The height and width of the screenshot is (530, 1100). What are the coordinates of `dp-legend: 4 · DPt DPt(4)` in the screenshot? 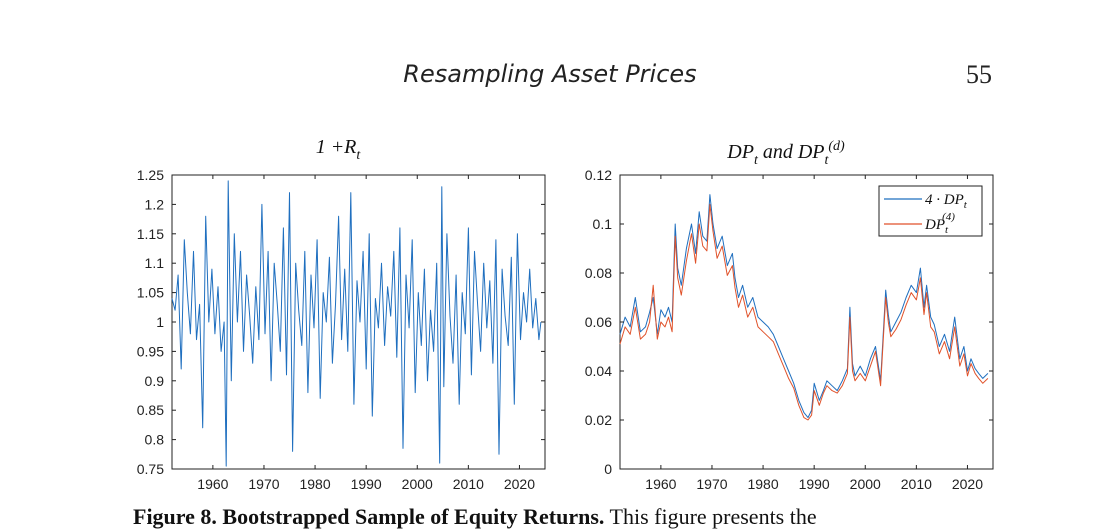 It's located at (930, 211).